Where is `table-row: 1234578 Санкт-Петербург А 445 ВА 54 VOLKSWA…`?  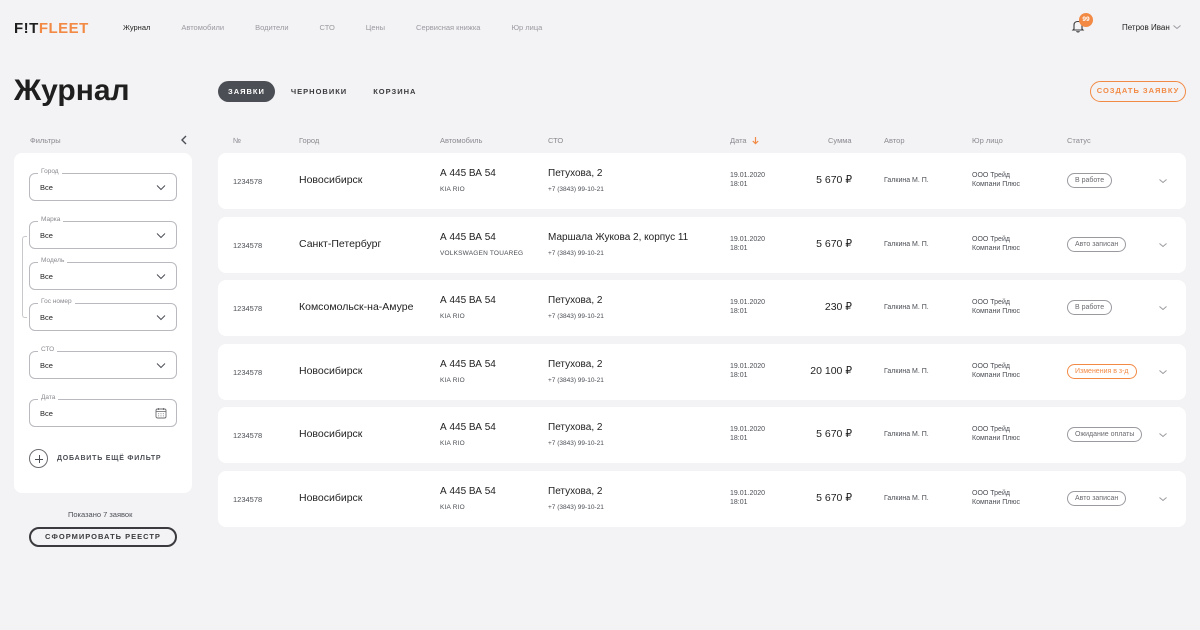 table-row: 1234578 Санкт-Петербург А 445 ВА 54 VOLKSWA… is located at coordinates (702, 245).